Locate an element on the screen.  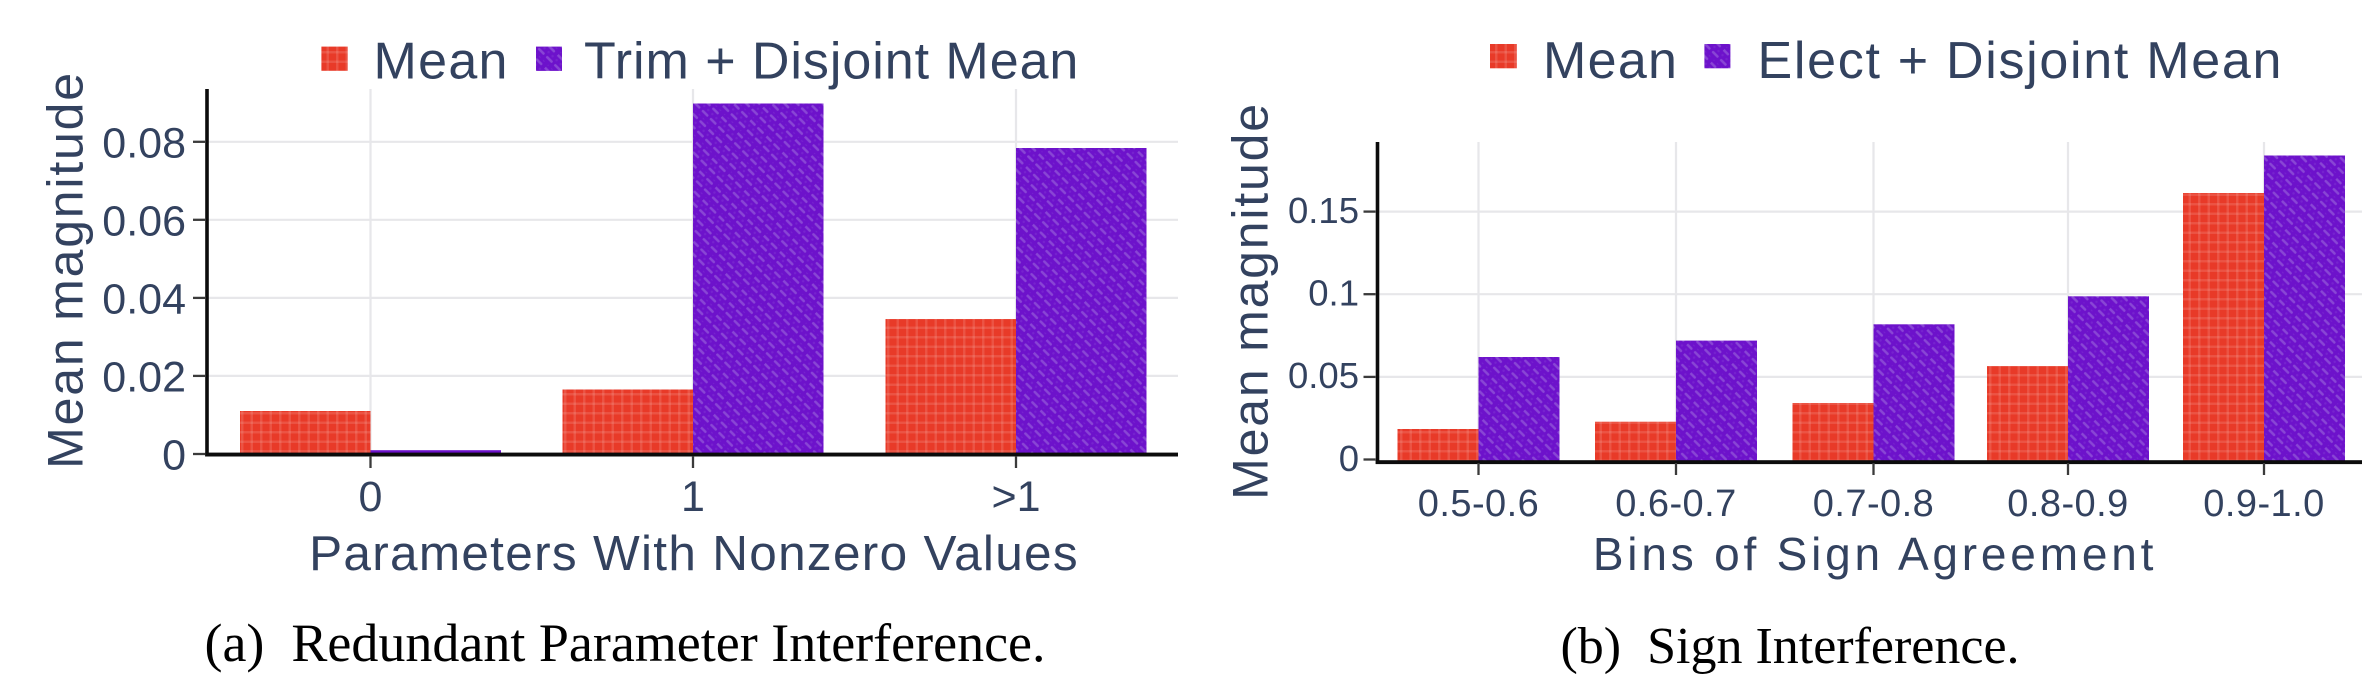
svg-text: >1 is located at coordinates (1015, 497).